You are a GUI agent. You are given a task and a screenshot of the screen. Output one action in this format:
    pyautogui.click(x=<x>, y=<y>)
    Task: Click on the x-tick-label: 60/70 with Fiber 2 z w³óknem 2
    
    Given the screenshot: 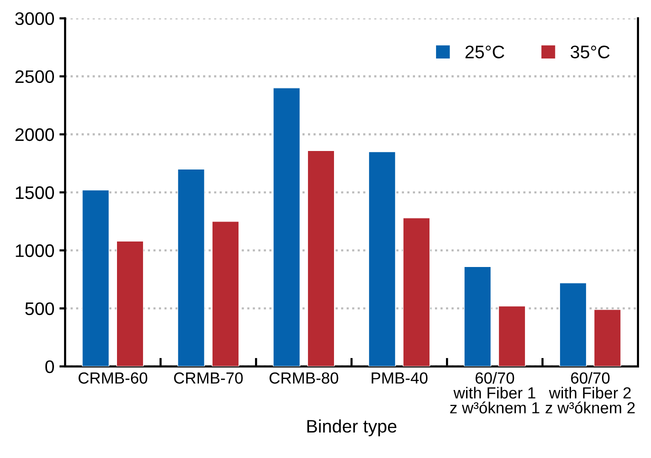 What is the action you would take?
    pyautogui.click(x=590, y=393)
    